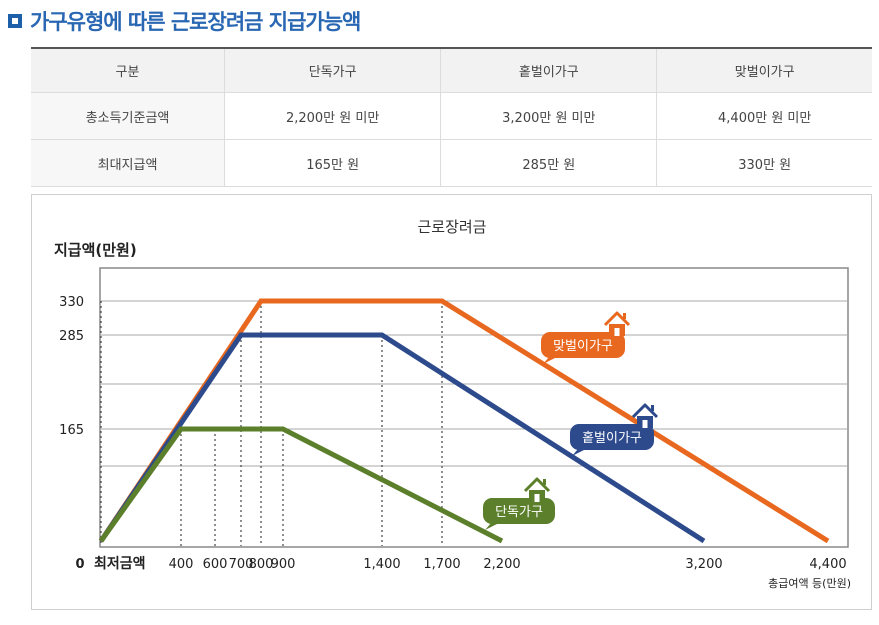 Image resolution: width=879 pixels, height=625 pixels. What do you see at coordinates (79, 564) in the screenshot?
I see `origin-label: 0` at bounding box center [79, 564].